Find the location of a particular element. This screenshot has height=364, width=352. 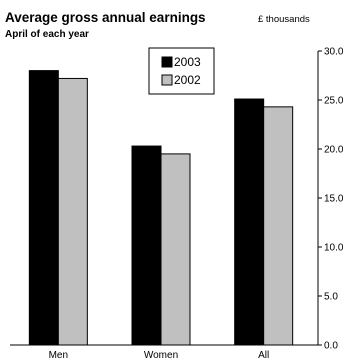

chart-title: Average gross annual earnings is located at coordinates (105, 17).